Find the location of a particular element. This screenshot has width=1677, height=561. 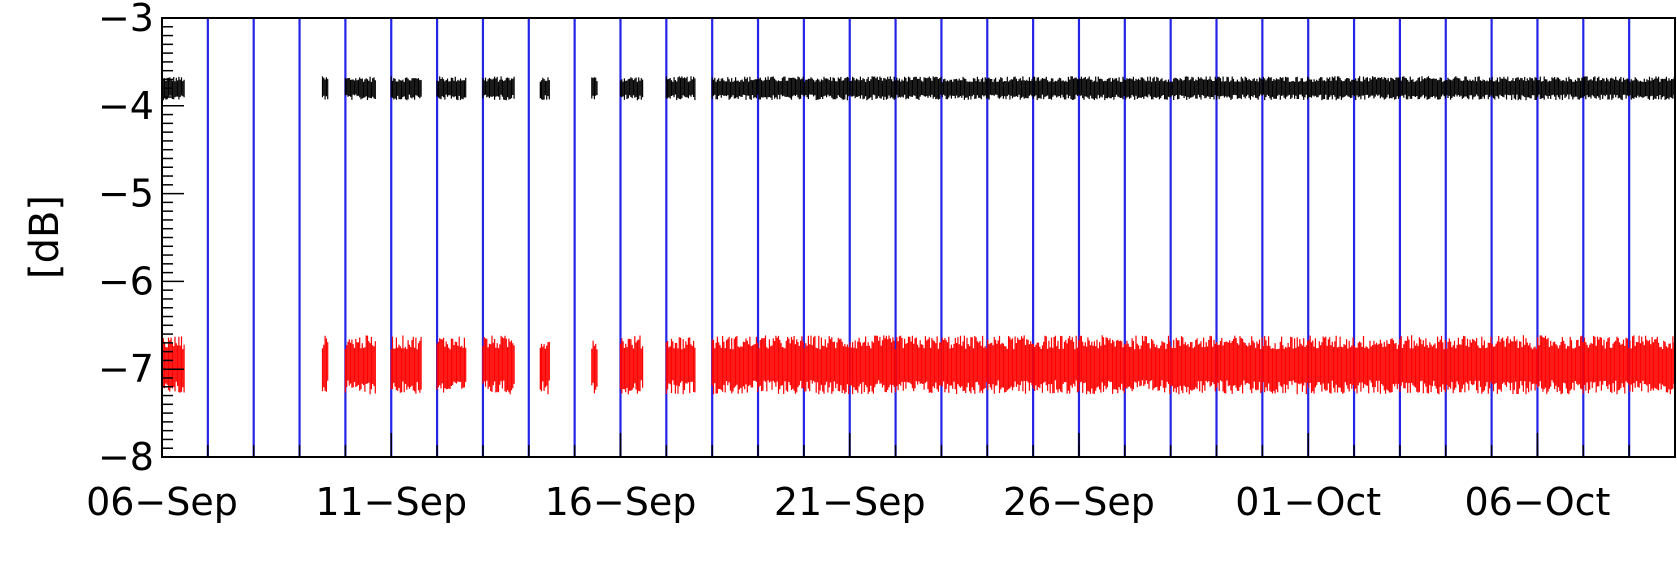

x-tick-label: 01−Oct is located at coordinates (1308, 502).